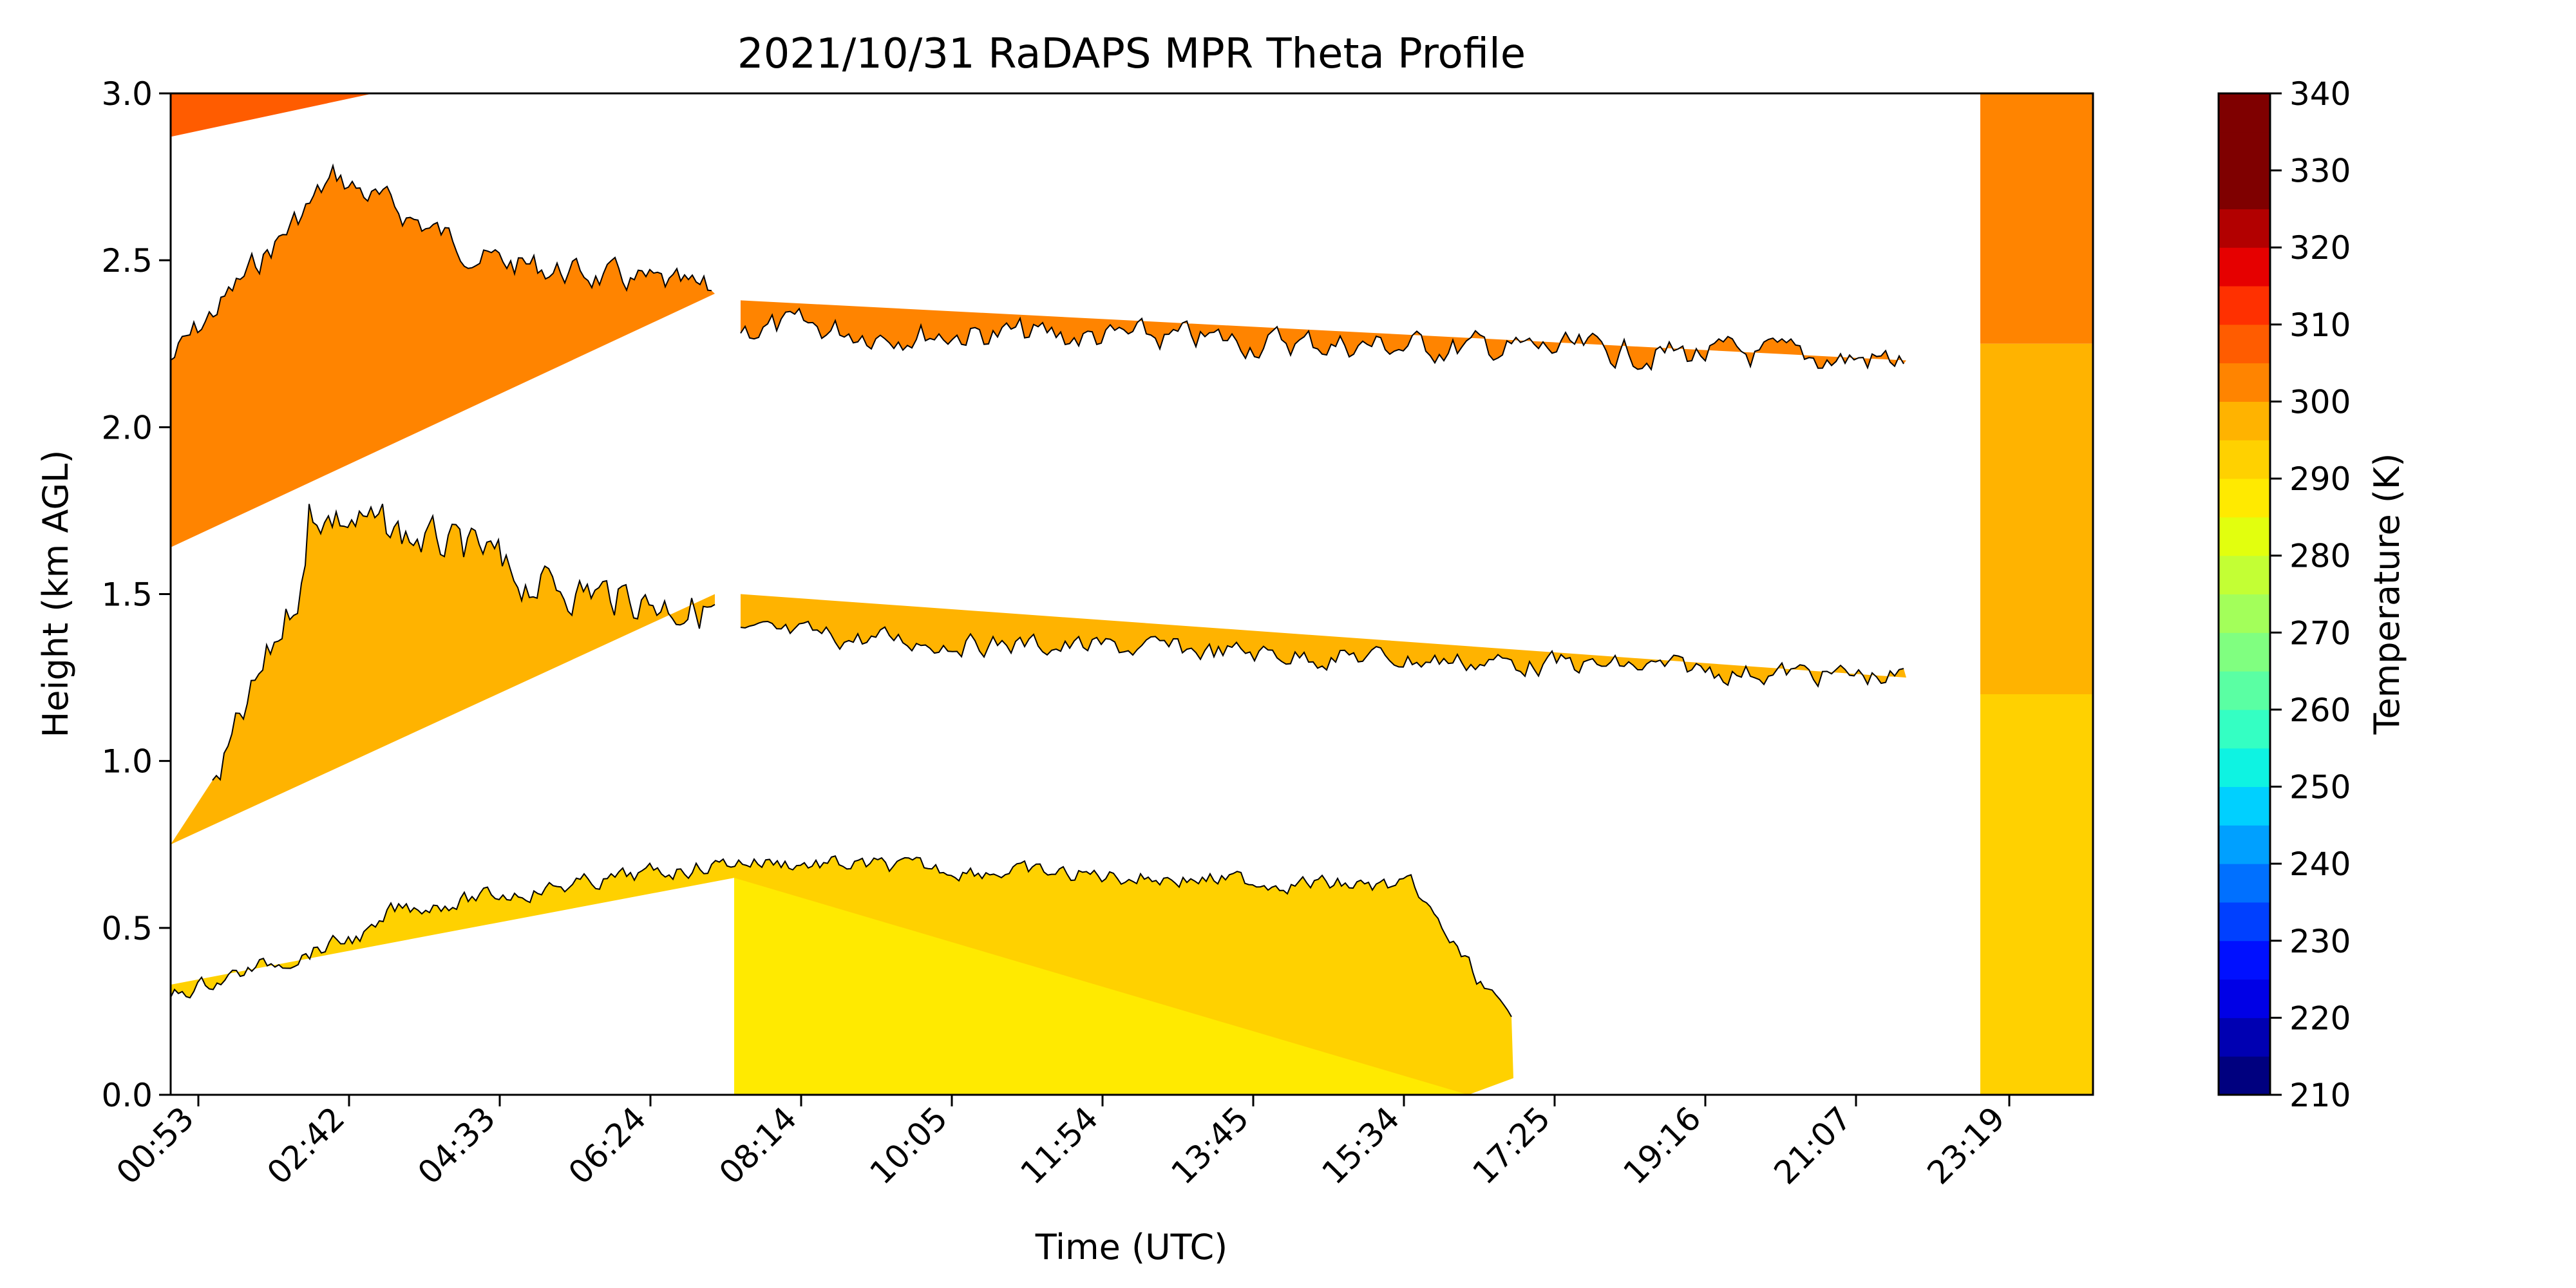 This screenshot has height=1288, width=2576. What do you see at coordinates (1131, 54) in the screenshot?
I see `chart-title: 2021/10/31 RaDAPS MPR Theta Profile` at bounding box center [1131, 54].